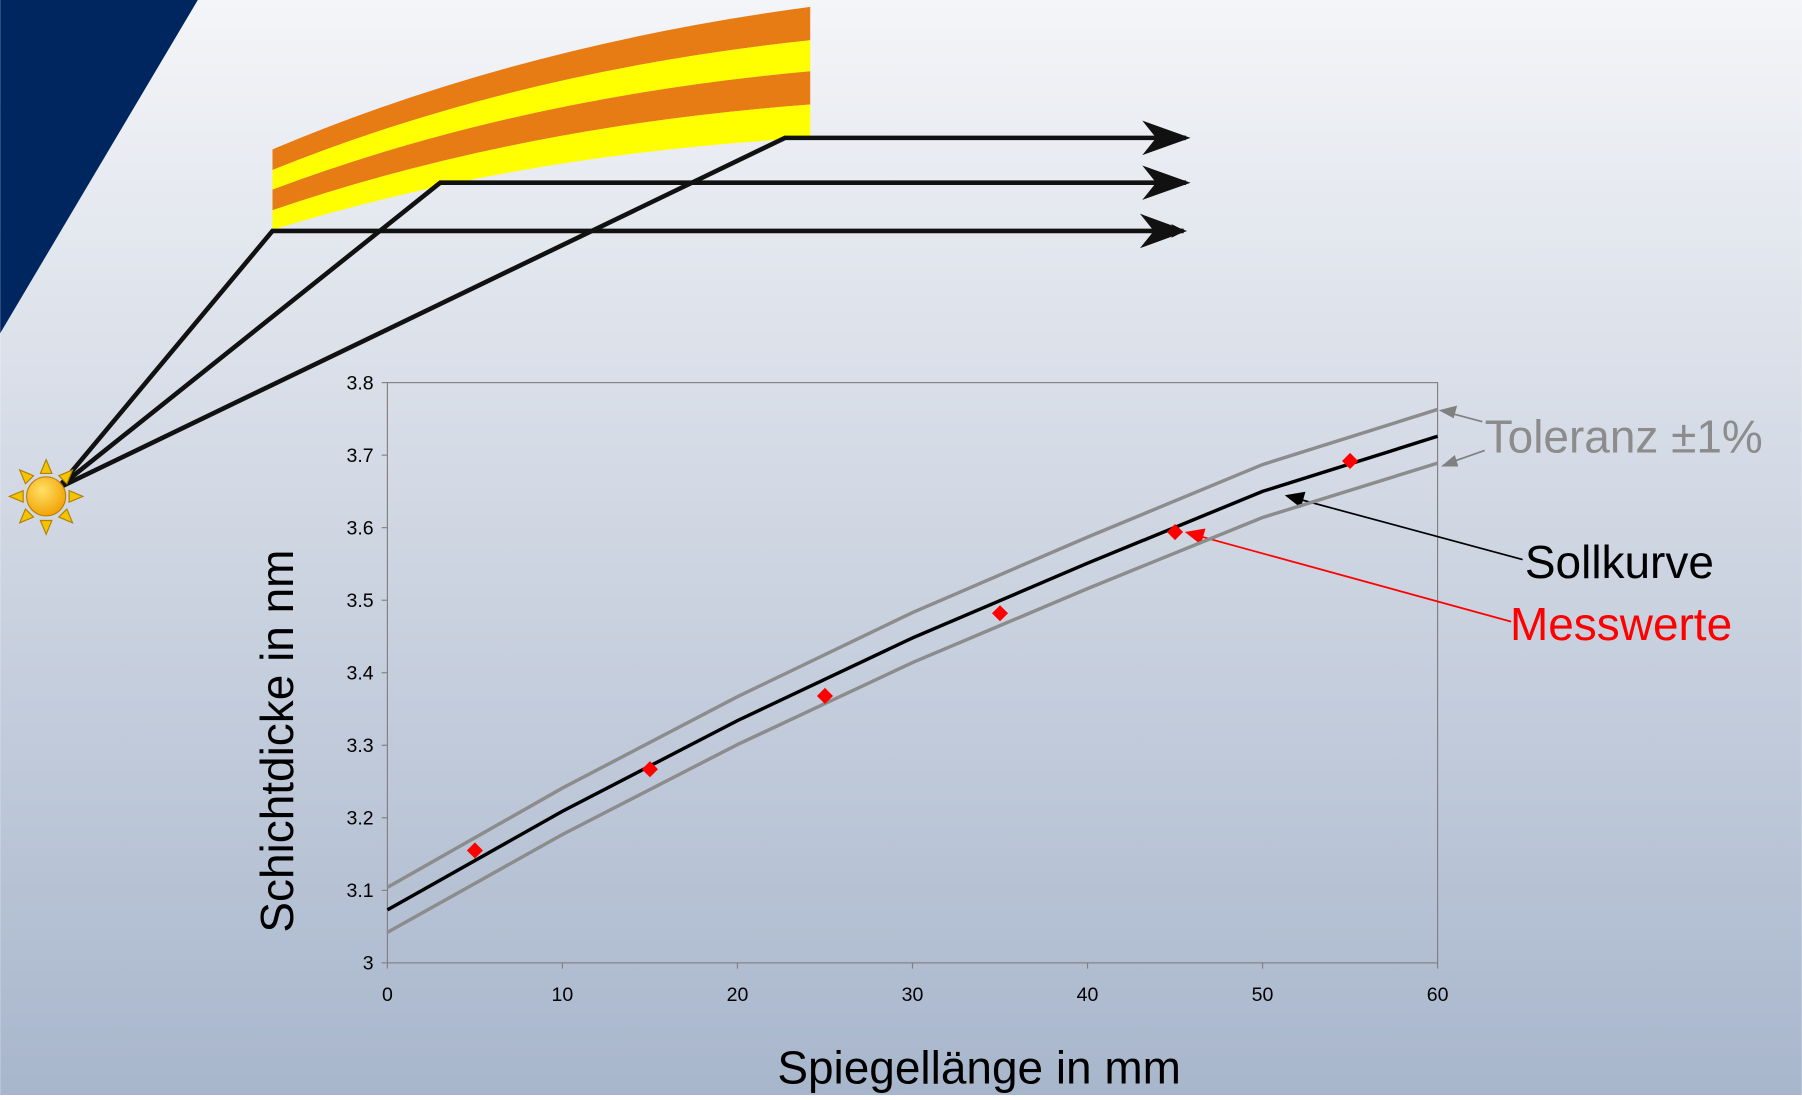  What do you see at coordinates (368, 964) in the screenshot?
I see `y-tick-label: 3` at bounding box center [368, 964].